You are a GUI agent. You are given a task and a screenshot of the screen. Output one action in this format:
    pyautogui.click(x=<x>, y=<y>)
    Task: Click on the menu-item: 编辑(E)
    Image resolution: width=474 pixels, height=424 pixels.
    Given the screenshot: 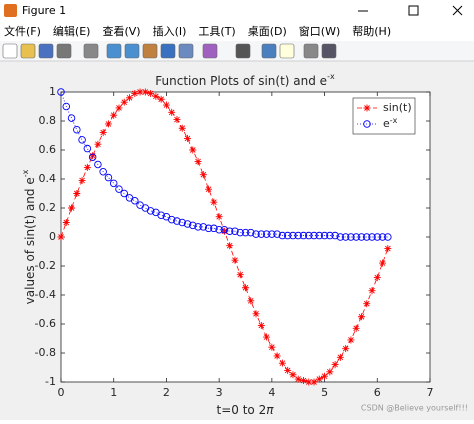 What is the action you would take?
    pyautogui.click(x=72, y=31)
    